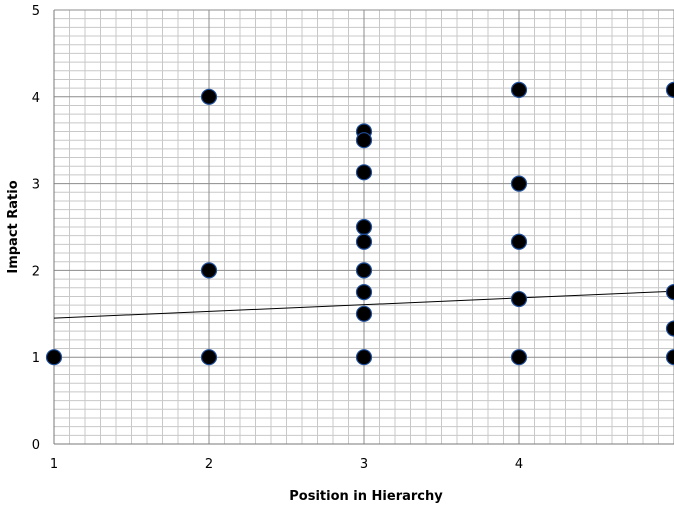  Describe the element at coordinates (36, 358) in the screenshot. I see `y-tick-label: 1` at that location.